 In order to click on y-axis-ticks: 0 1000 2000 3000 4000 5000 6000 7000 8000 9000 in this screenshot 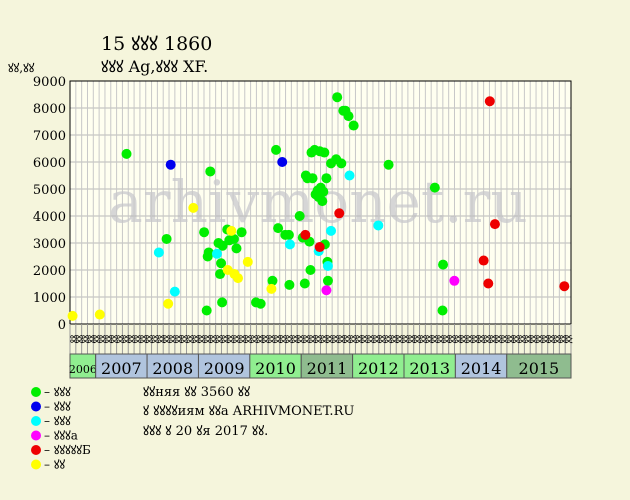, I will do `click(49, 204)`.